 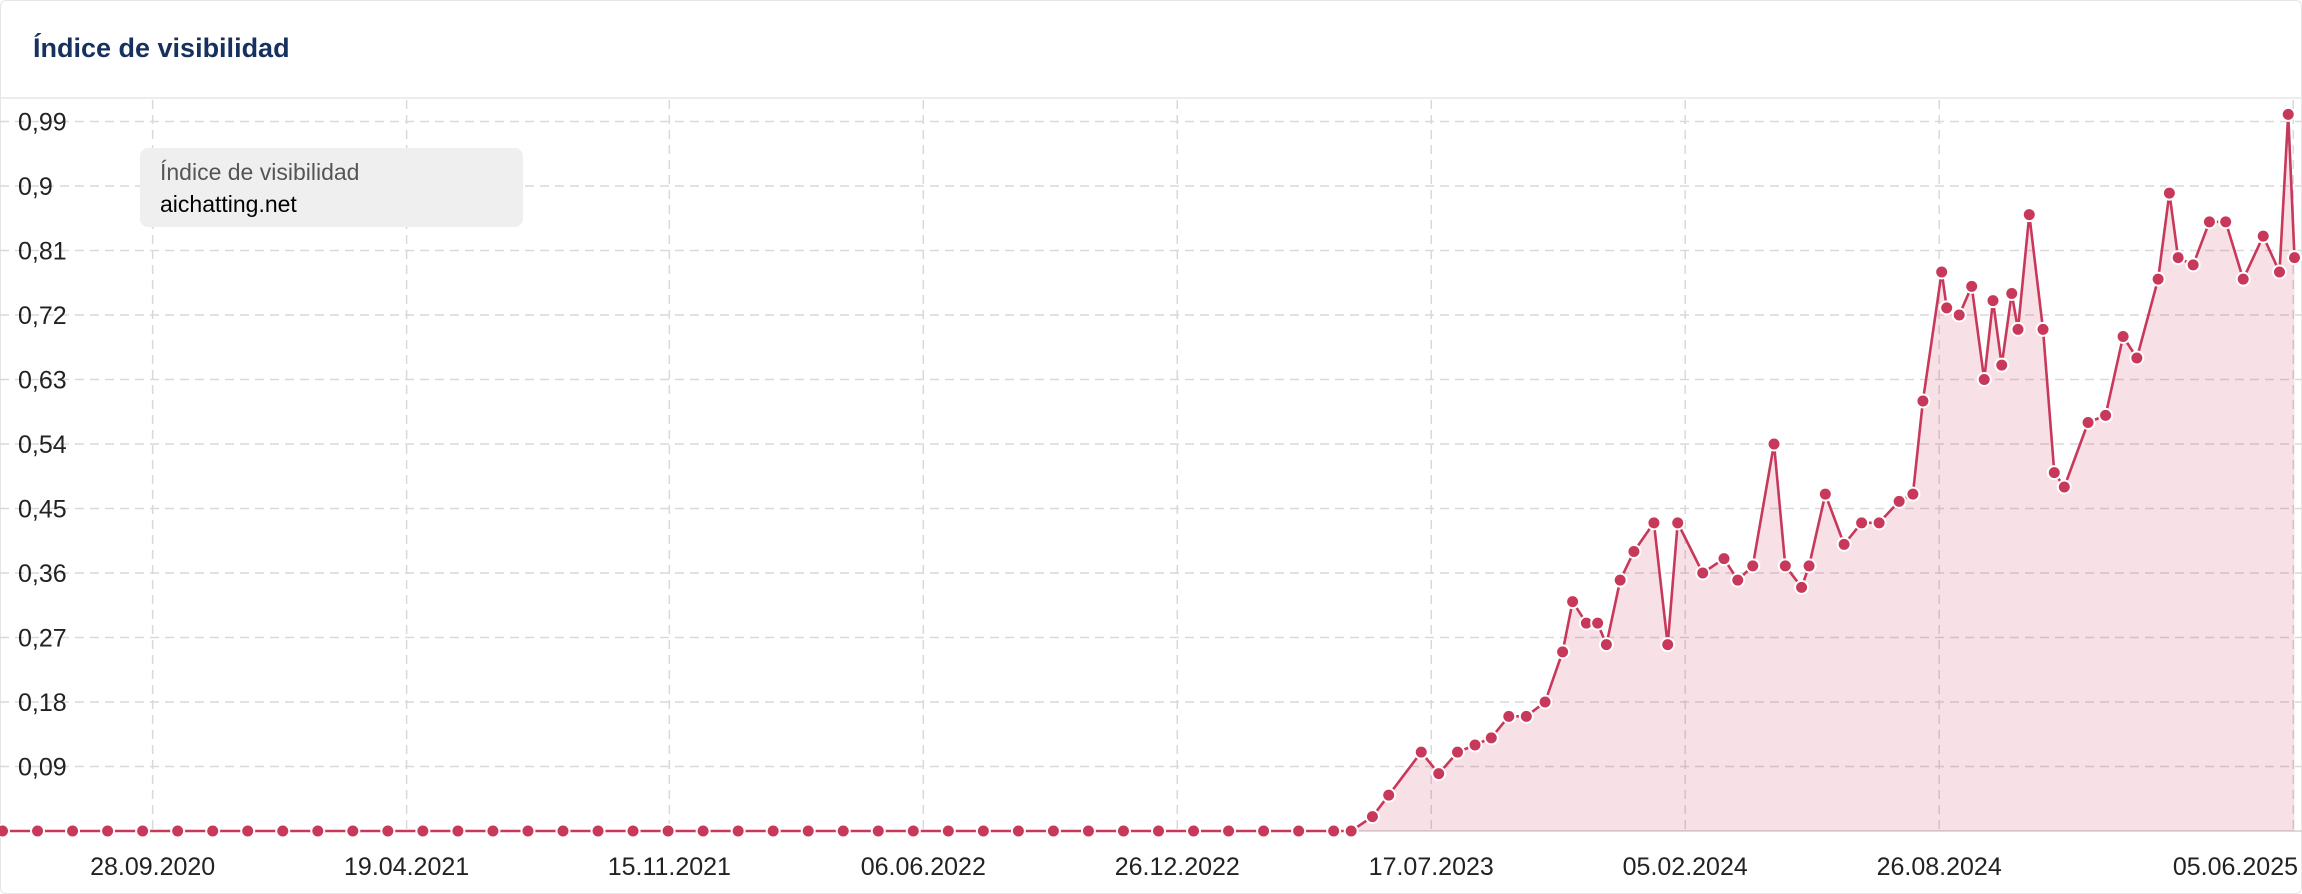 What do you see at coordinates (42, 381) in the screenshot?
I see `y-tick-label: 0,63` at bounding box center [42, 381].